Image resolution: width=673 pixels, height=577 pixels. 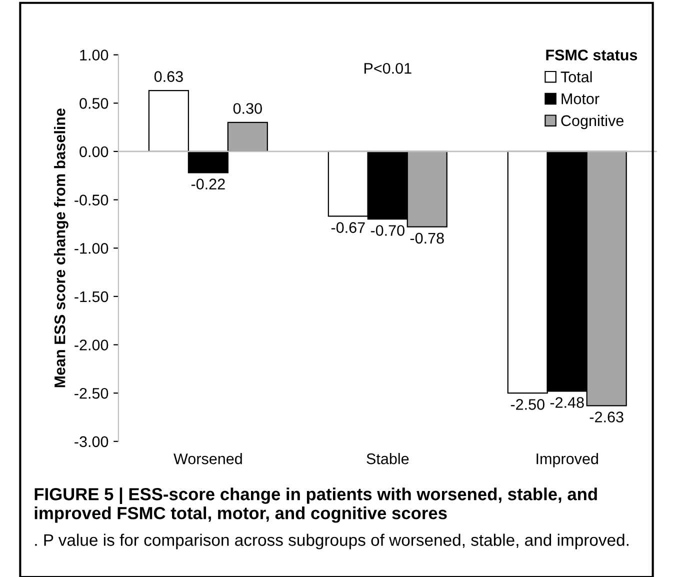 What do you see at coordinates (387, 458) in the screenshot?
I see `x-tick-label: Stable` at bounding box center [387, 458].